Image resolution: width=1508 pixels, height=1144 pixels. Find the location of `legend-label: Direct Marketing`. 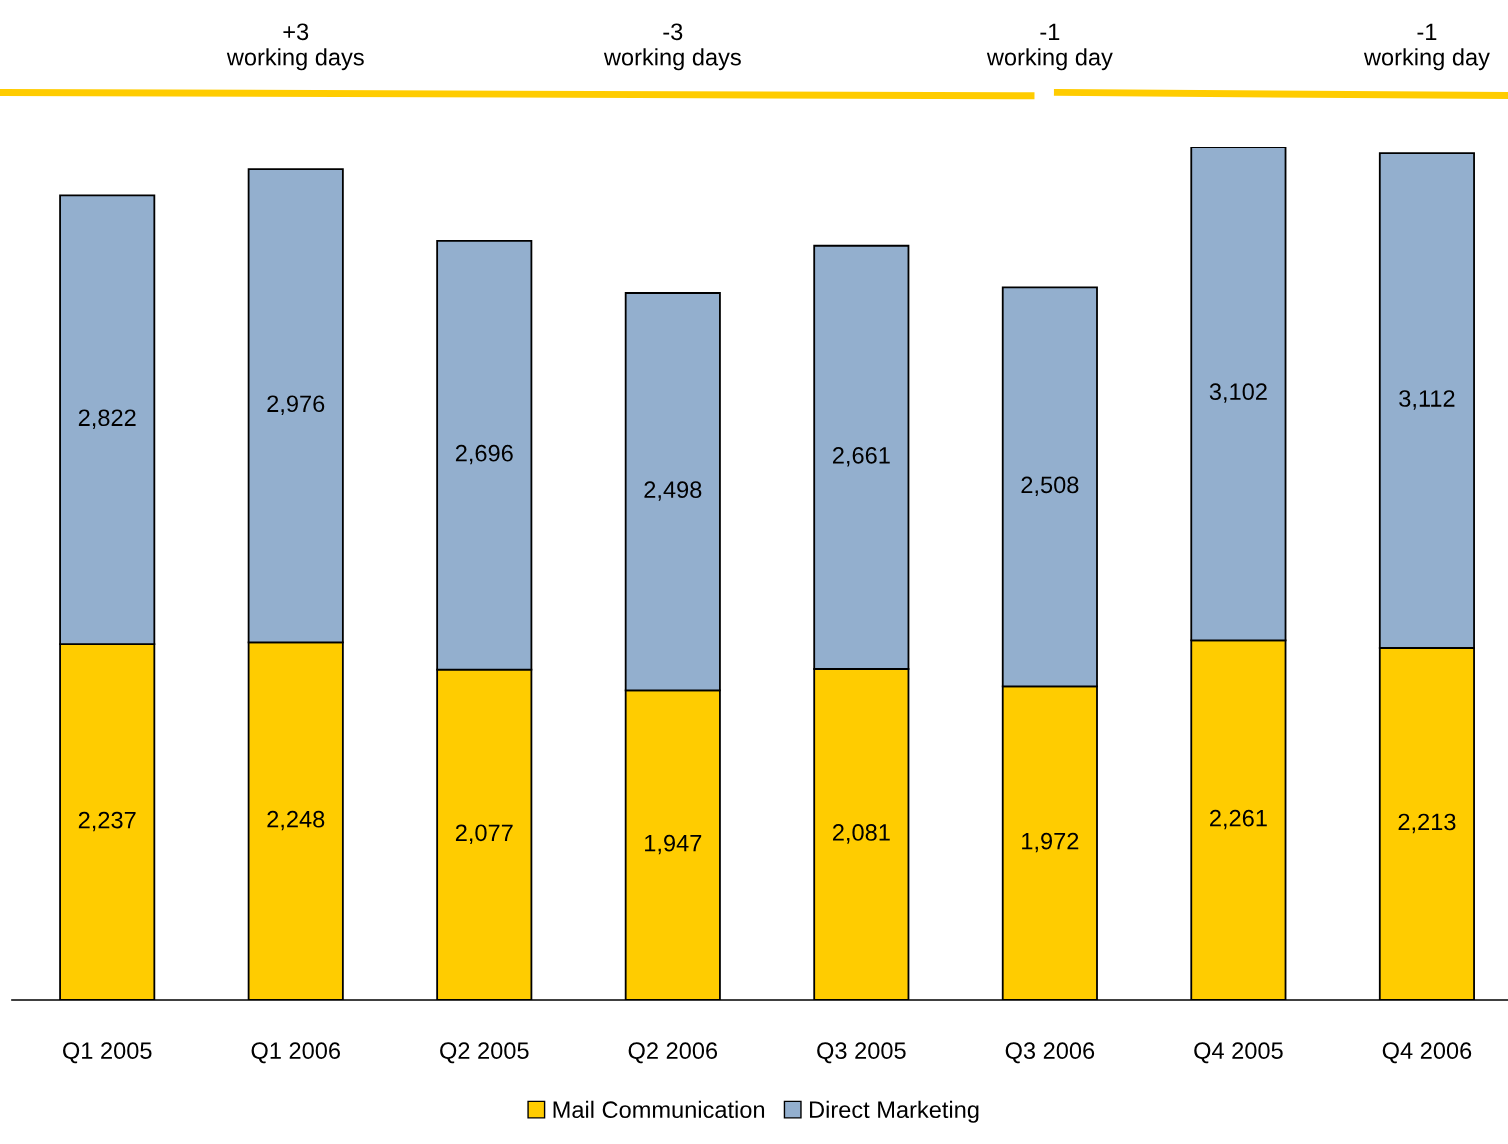

legend-label: Direct Marketing is located at coordinates (894, 1111).